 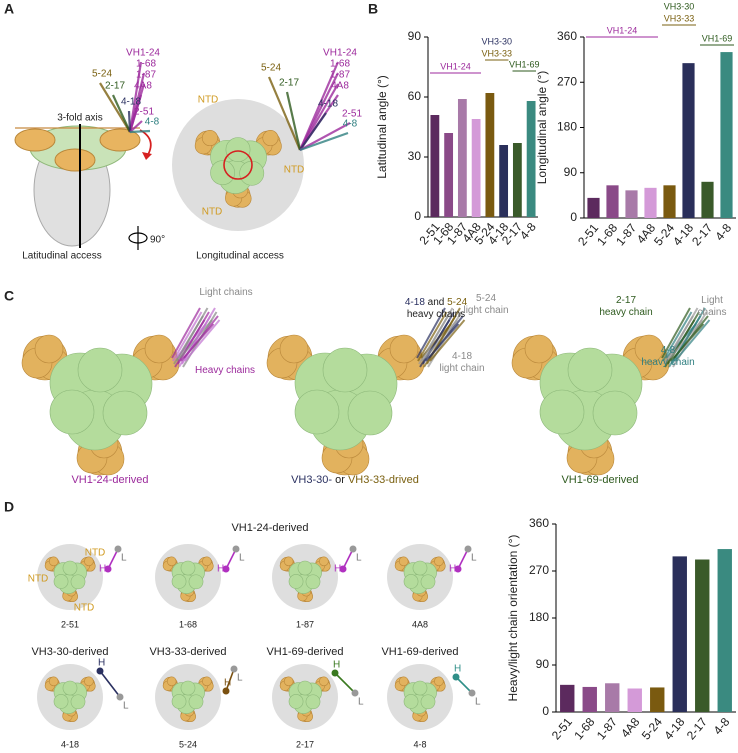 I want to click on note: 4-18, so click(x=462, y=356).